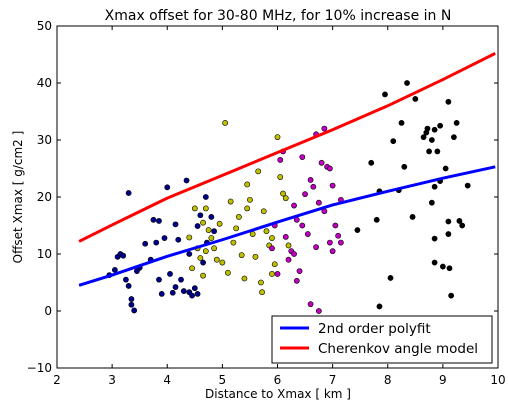  I want to click on x-tick-label: 10, so click(497, 380).